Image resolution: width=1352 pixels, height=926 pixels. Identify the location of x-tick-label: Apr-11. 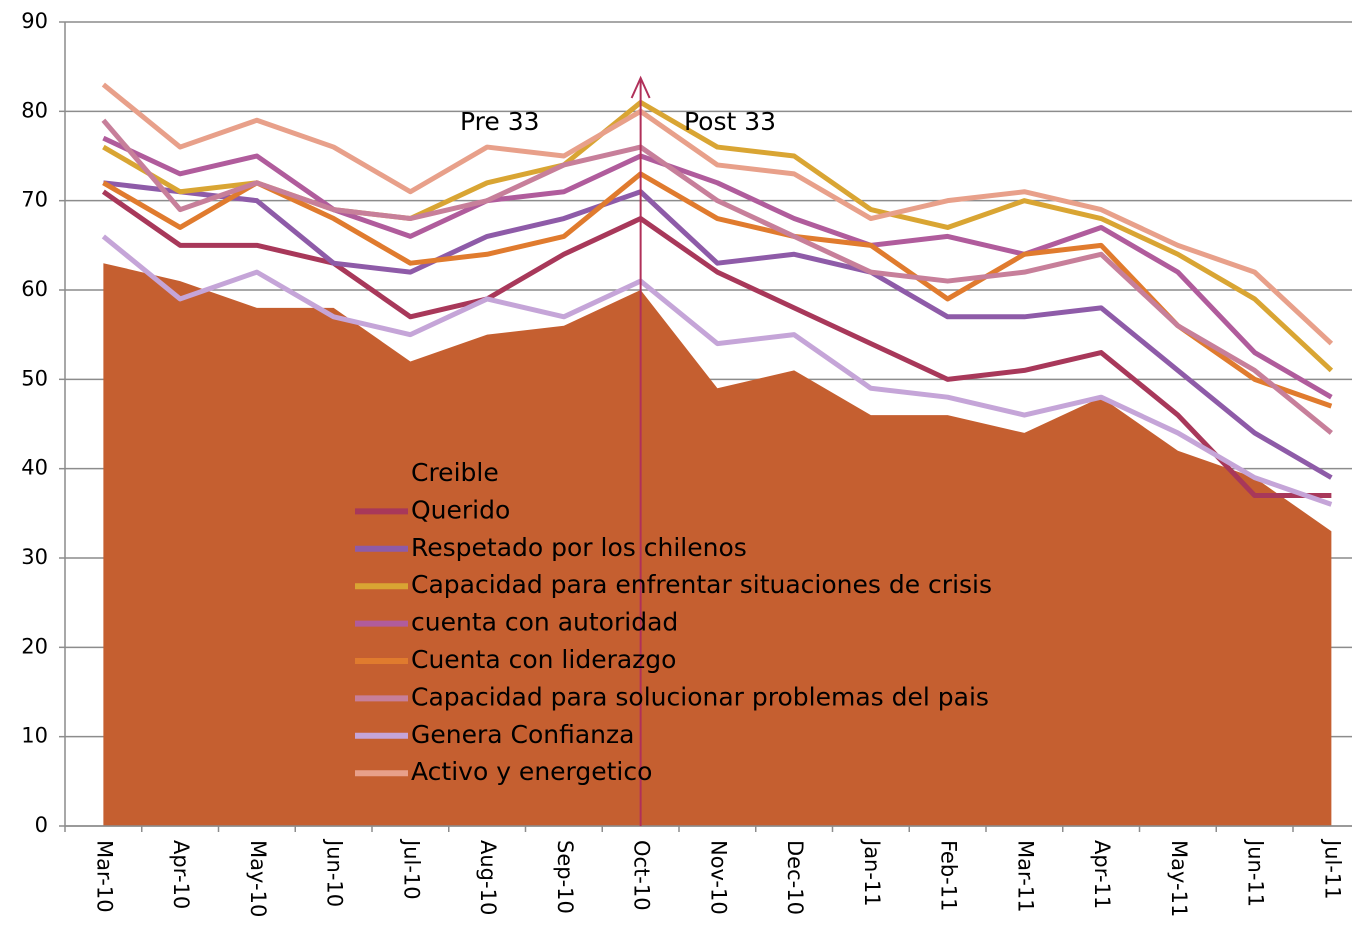
(1102, 874).